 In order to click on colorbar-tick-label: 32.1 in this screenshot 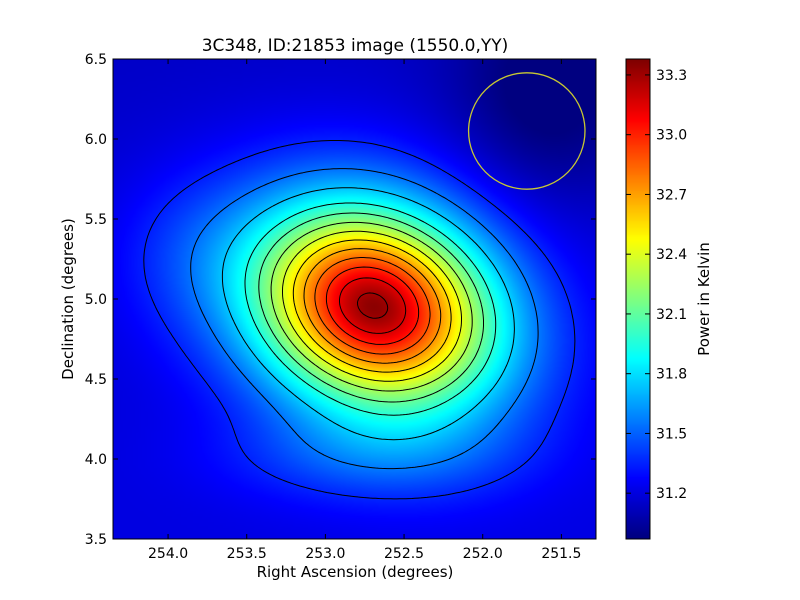, I will do `click(671, 315)`.